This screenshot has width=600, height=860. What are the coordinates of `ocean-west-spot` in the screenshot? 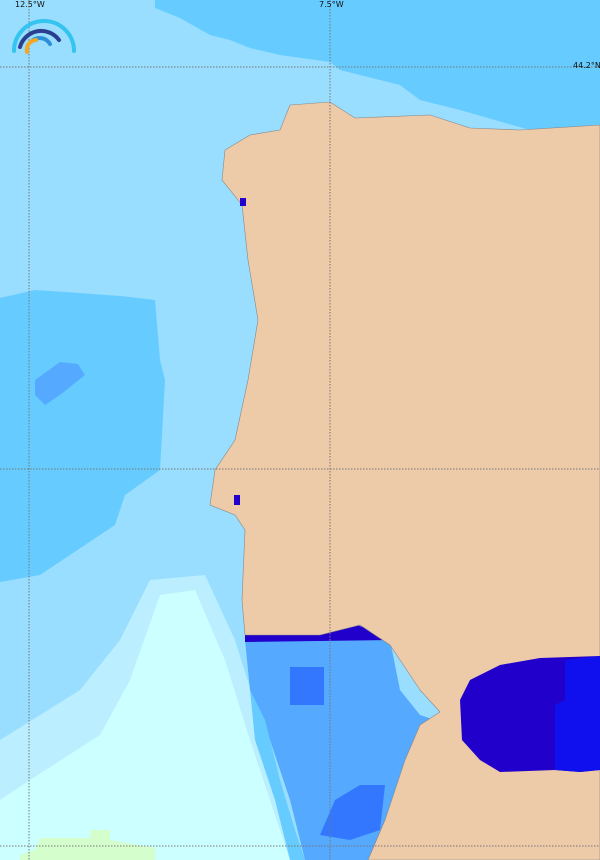 It's located at (60, 383).